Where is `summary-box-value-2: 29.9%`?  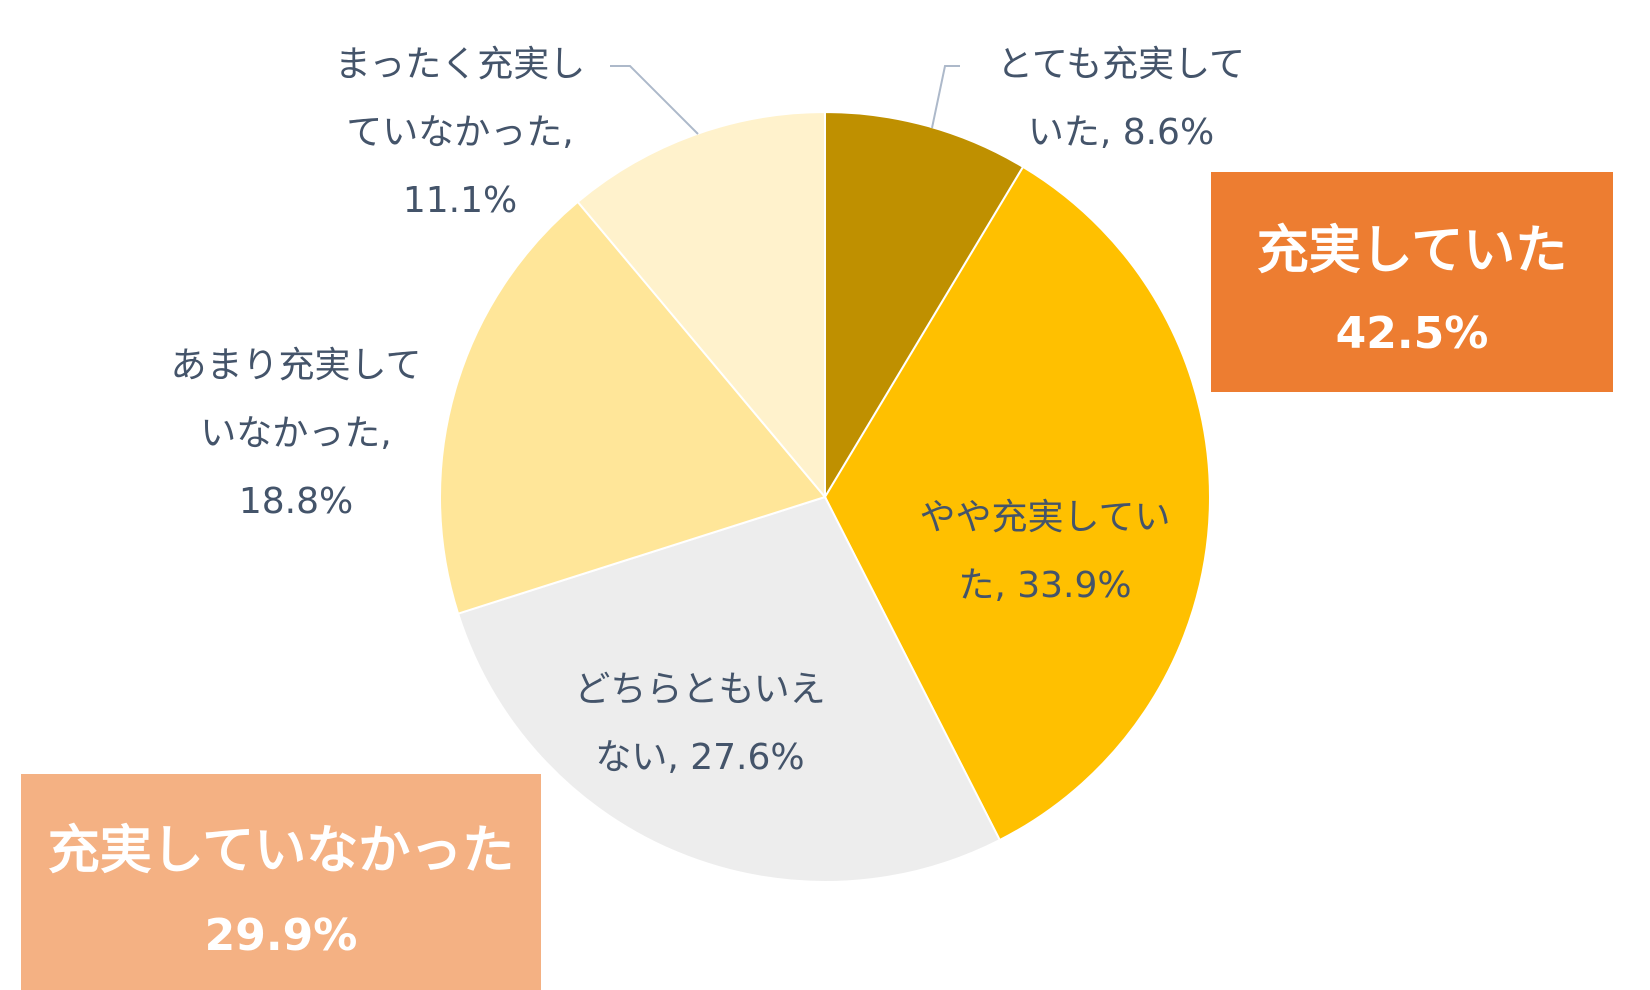
summary-box-value-2: 29.9% is located at coordinates (281, 935).